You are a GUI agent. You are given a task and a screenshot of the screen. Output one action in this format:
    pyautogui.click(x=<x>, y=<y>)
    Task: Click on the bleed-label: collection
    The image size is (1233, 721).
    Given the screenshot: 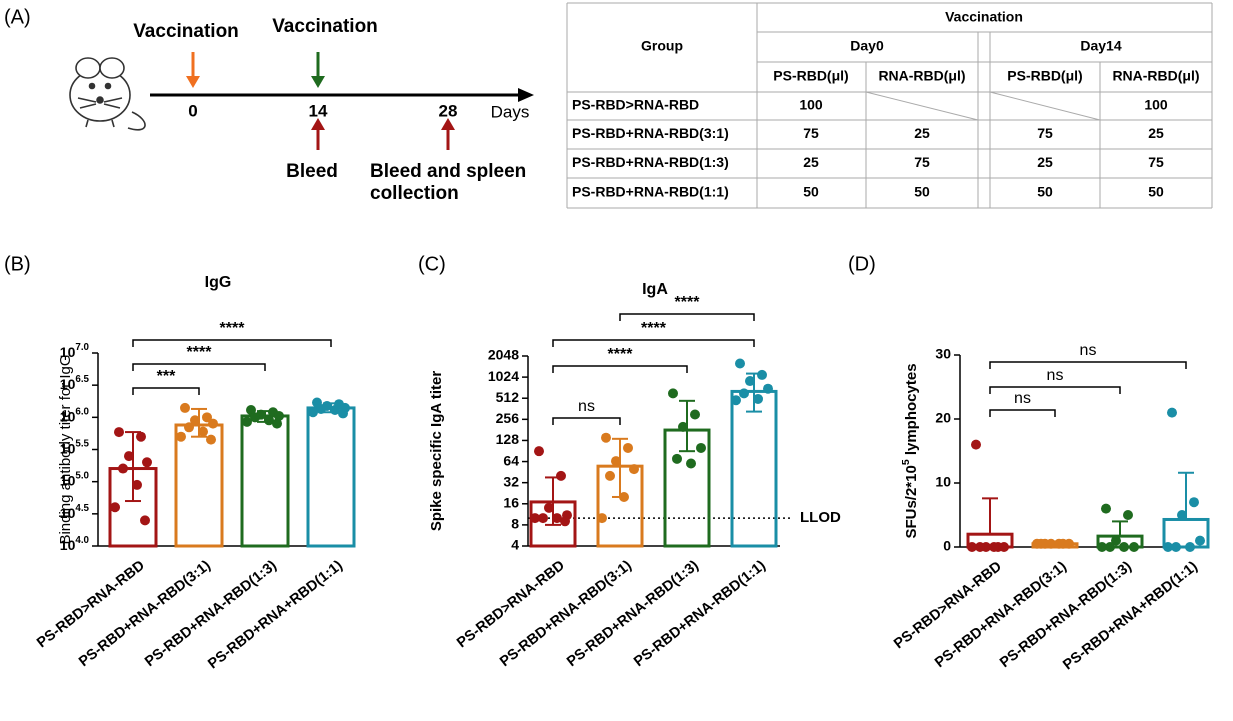 What is the action you would take?
    pyautogui.click(x=414, y=193)
    